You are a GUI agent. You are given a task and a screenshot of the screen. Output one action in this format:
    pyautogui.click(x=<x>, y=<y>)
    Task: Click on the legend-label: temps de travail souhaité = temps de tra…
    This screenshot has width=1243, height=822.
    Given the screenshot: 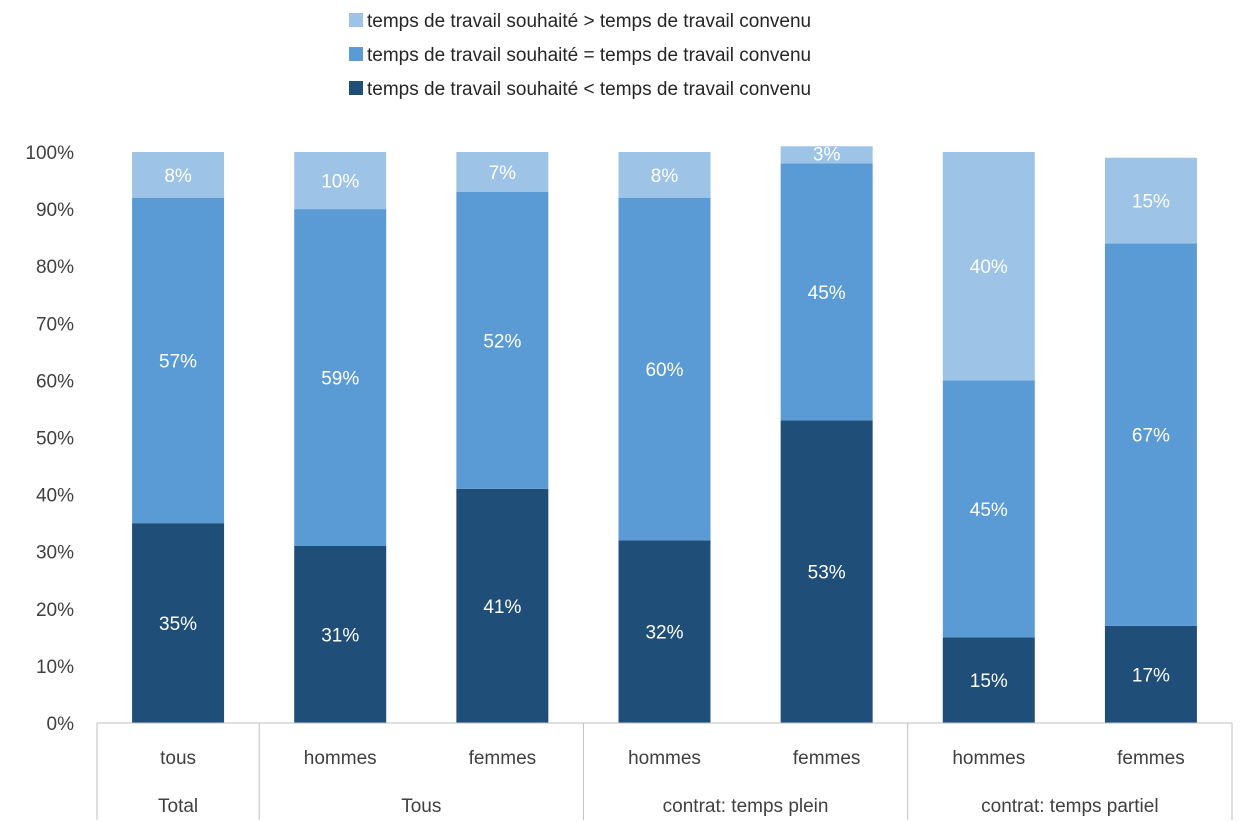 What is the action you would take?
    pyautogui.click(x=589, y=55)
    